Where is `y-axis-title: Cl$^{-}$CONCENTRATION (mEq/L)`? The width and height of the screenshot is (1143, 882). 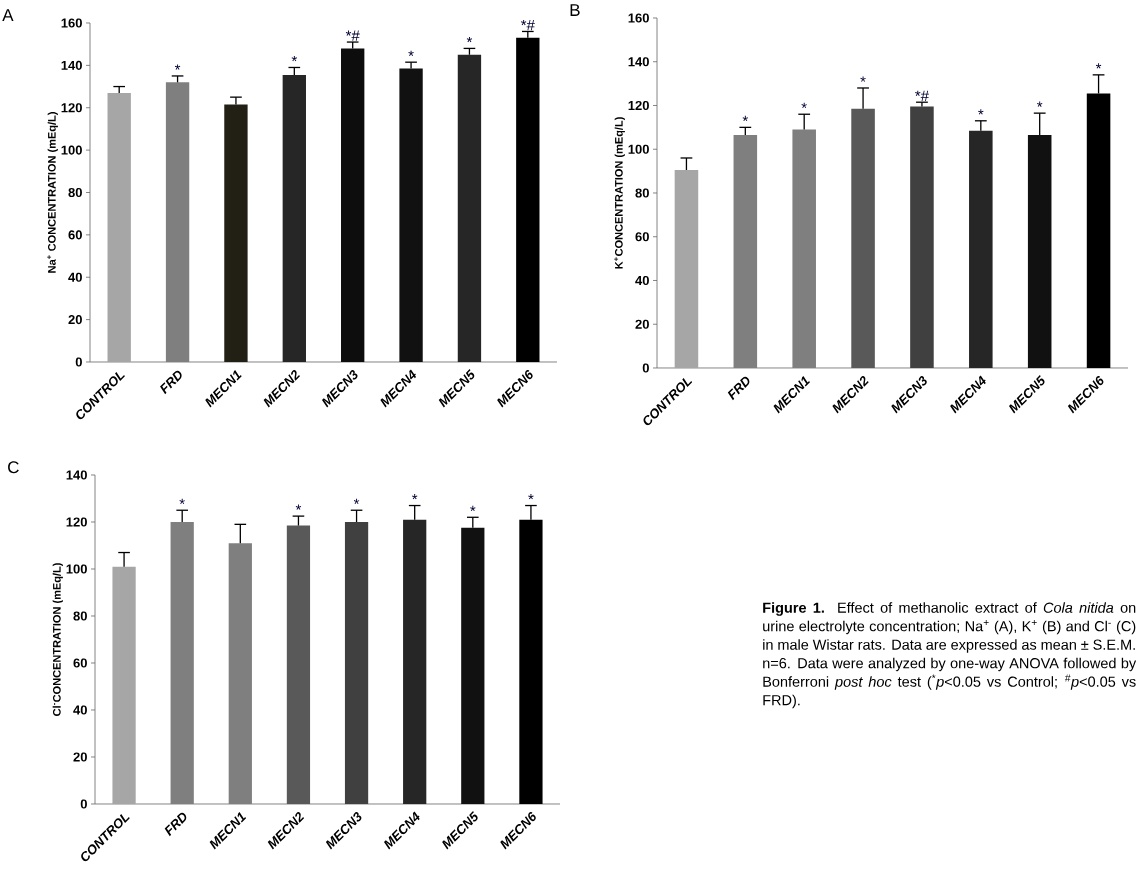
y-axis-title: Cl$^{-}$CONCENTRATION (mEq/L) is located at coordinates (57, 639).